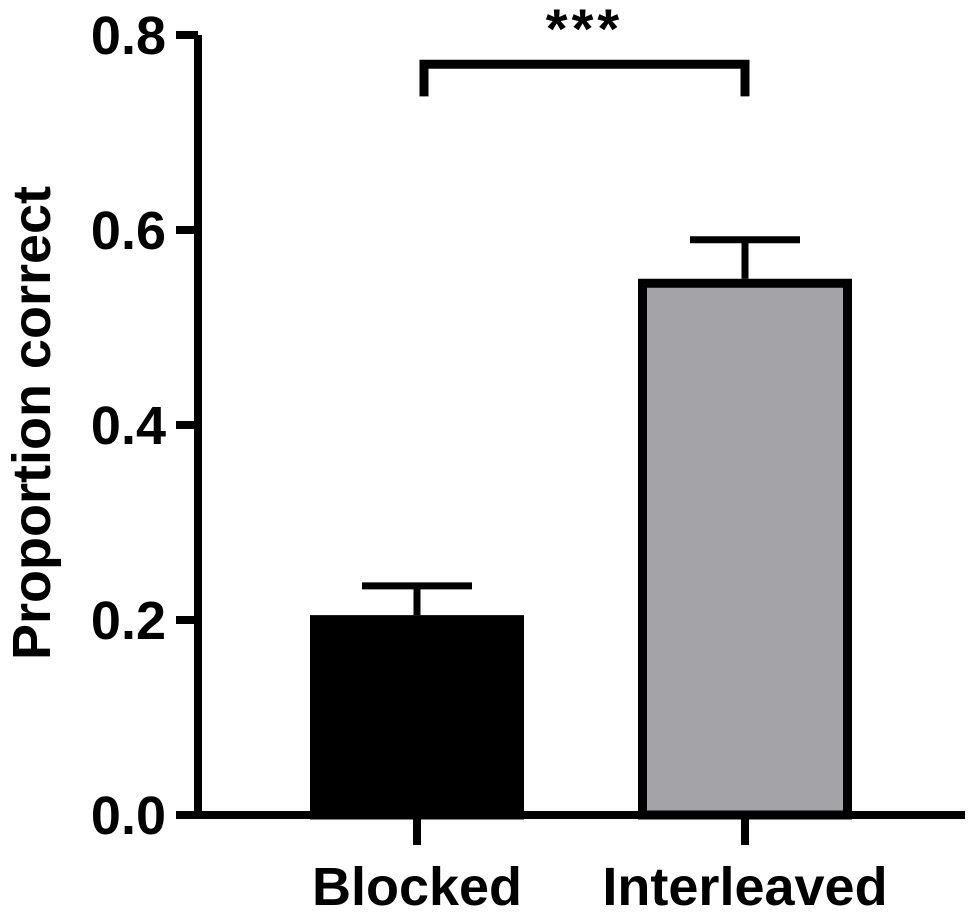  Describe the element at coordinates (600, 865) in the screenshot. I see `x-axis-labels: Blocked Interleaved` at that location.